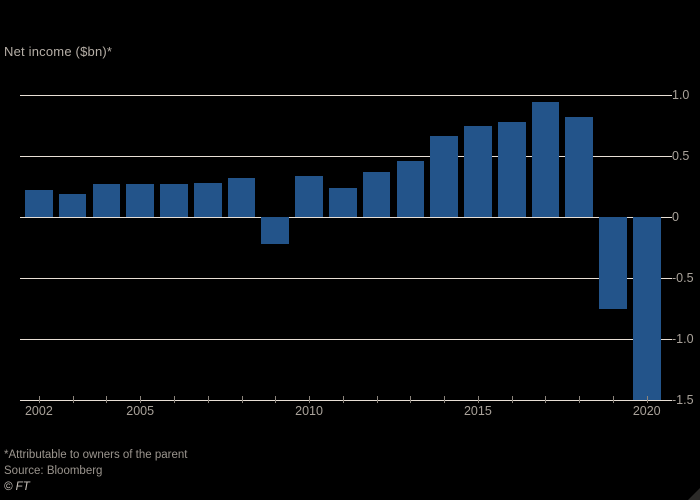 The height and width of the screenshot is (500, 700). What do you see at coordinates (646, 411) in the screenshot?
I see `x-tick-label: 2020` at bounding box center [646, 411].